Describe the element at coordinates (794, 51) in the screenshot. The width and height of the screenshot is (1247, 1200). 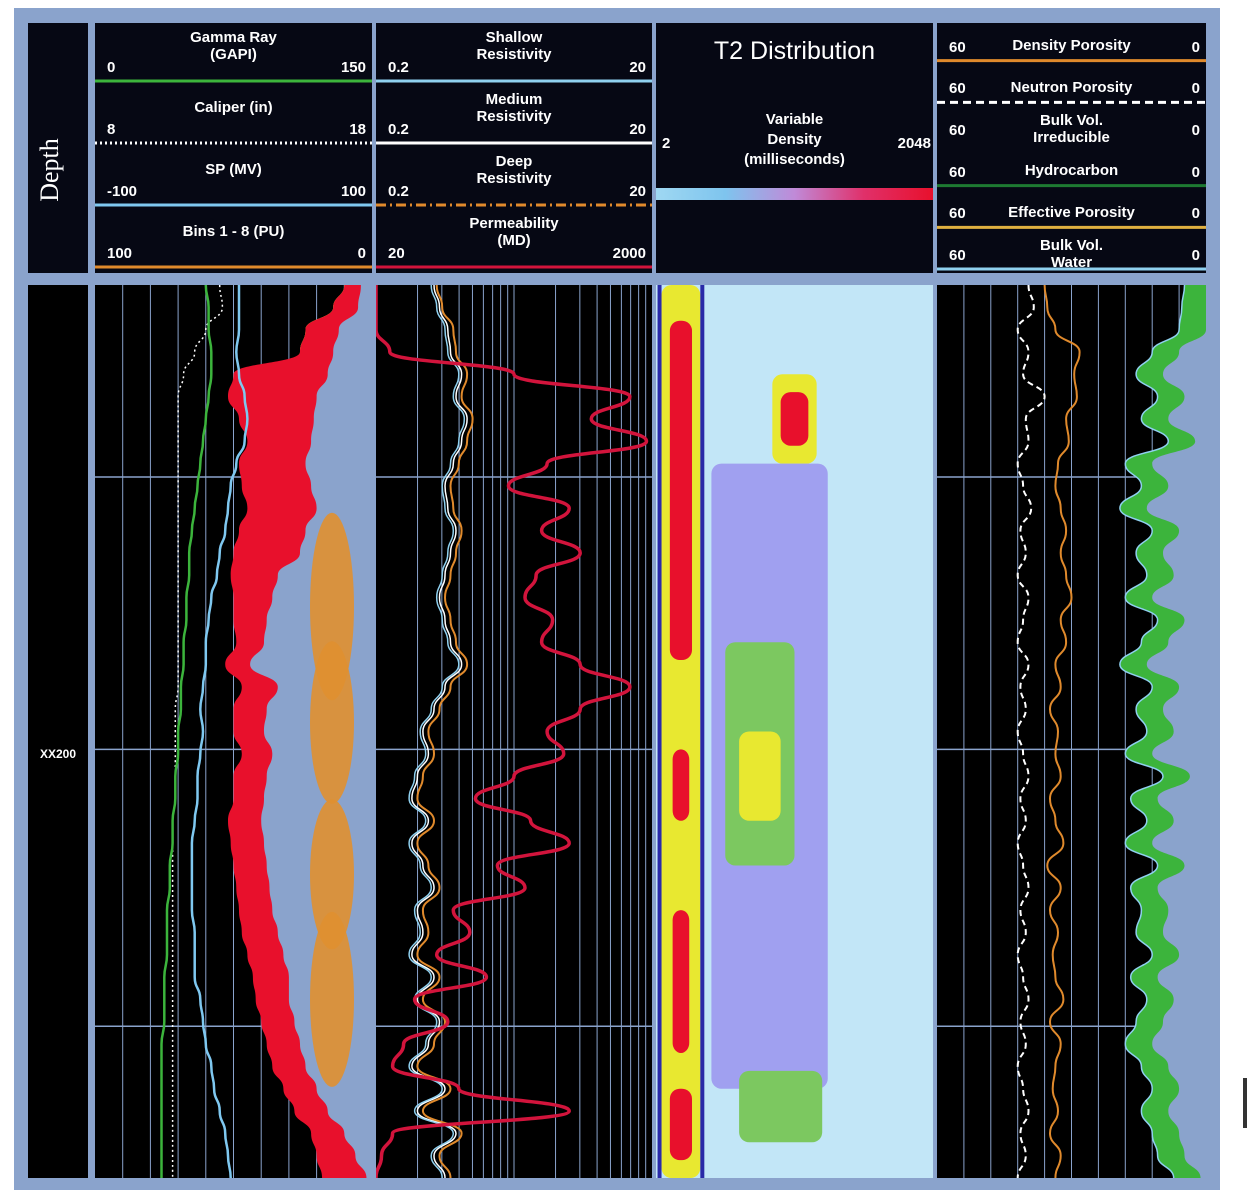
I see `t2-title: T2 Distribution` at that location.